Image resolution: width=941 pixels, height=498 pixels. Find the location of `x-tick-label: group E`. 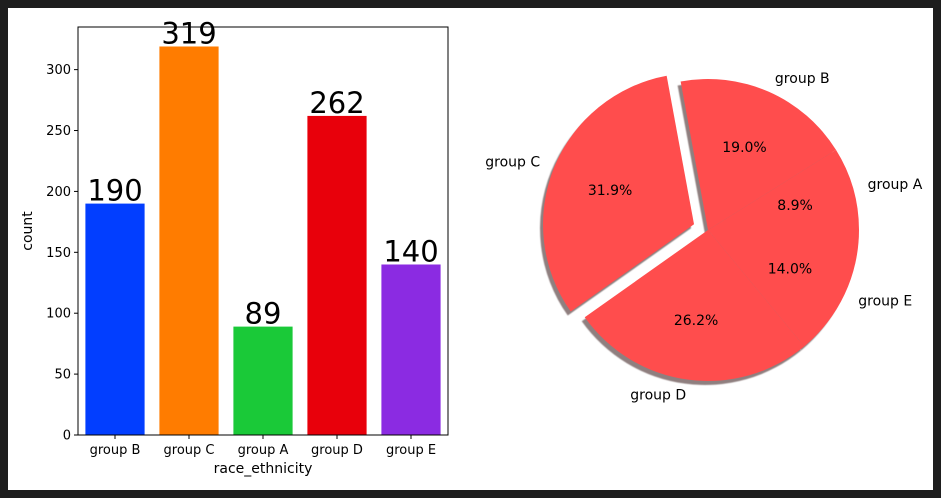

x-tick-label: group E is located at coordinates (411, 450).